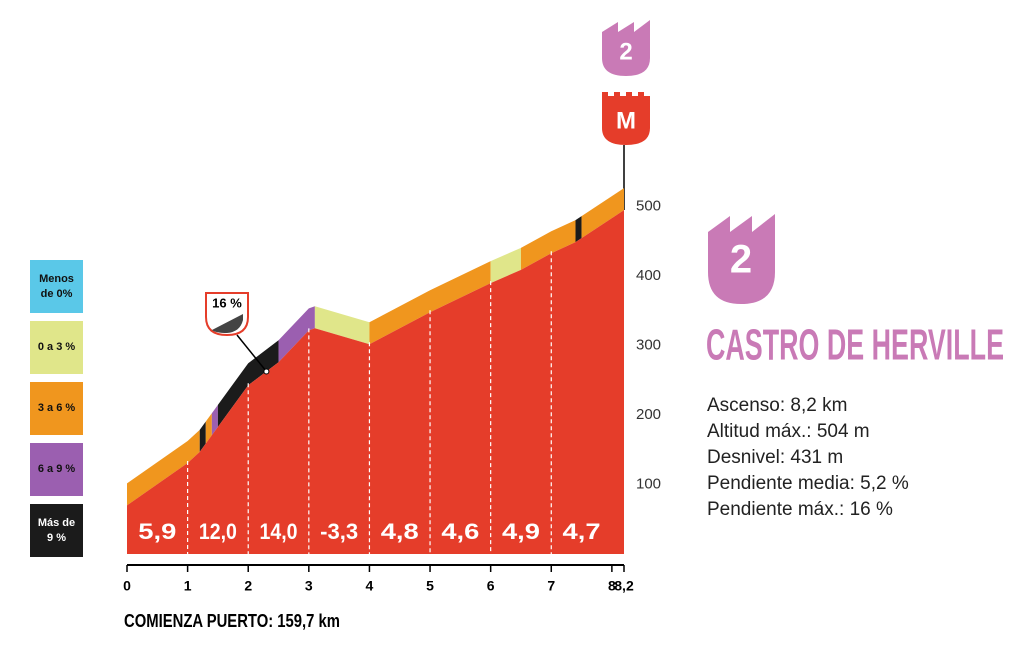  I want to click on gradient-label: 5,9, so click(157, 531).